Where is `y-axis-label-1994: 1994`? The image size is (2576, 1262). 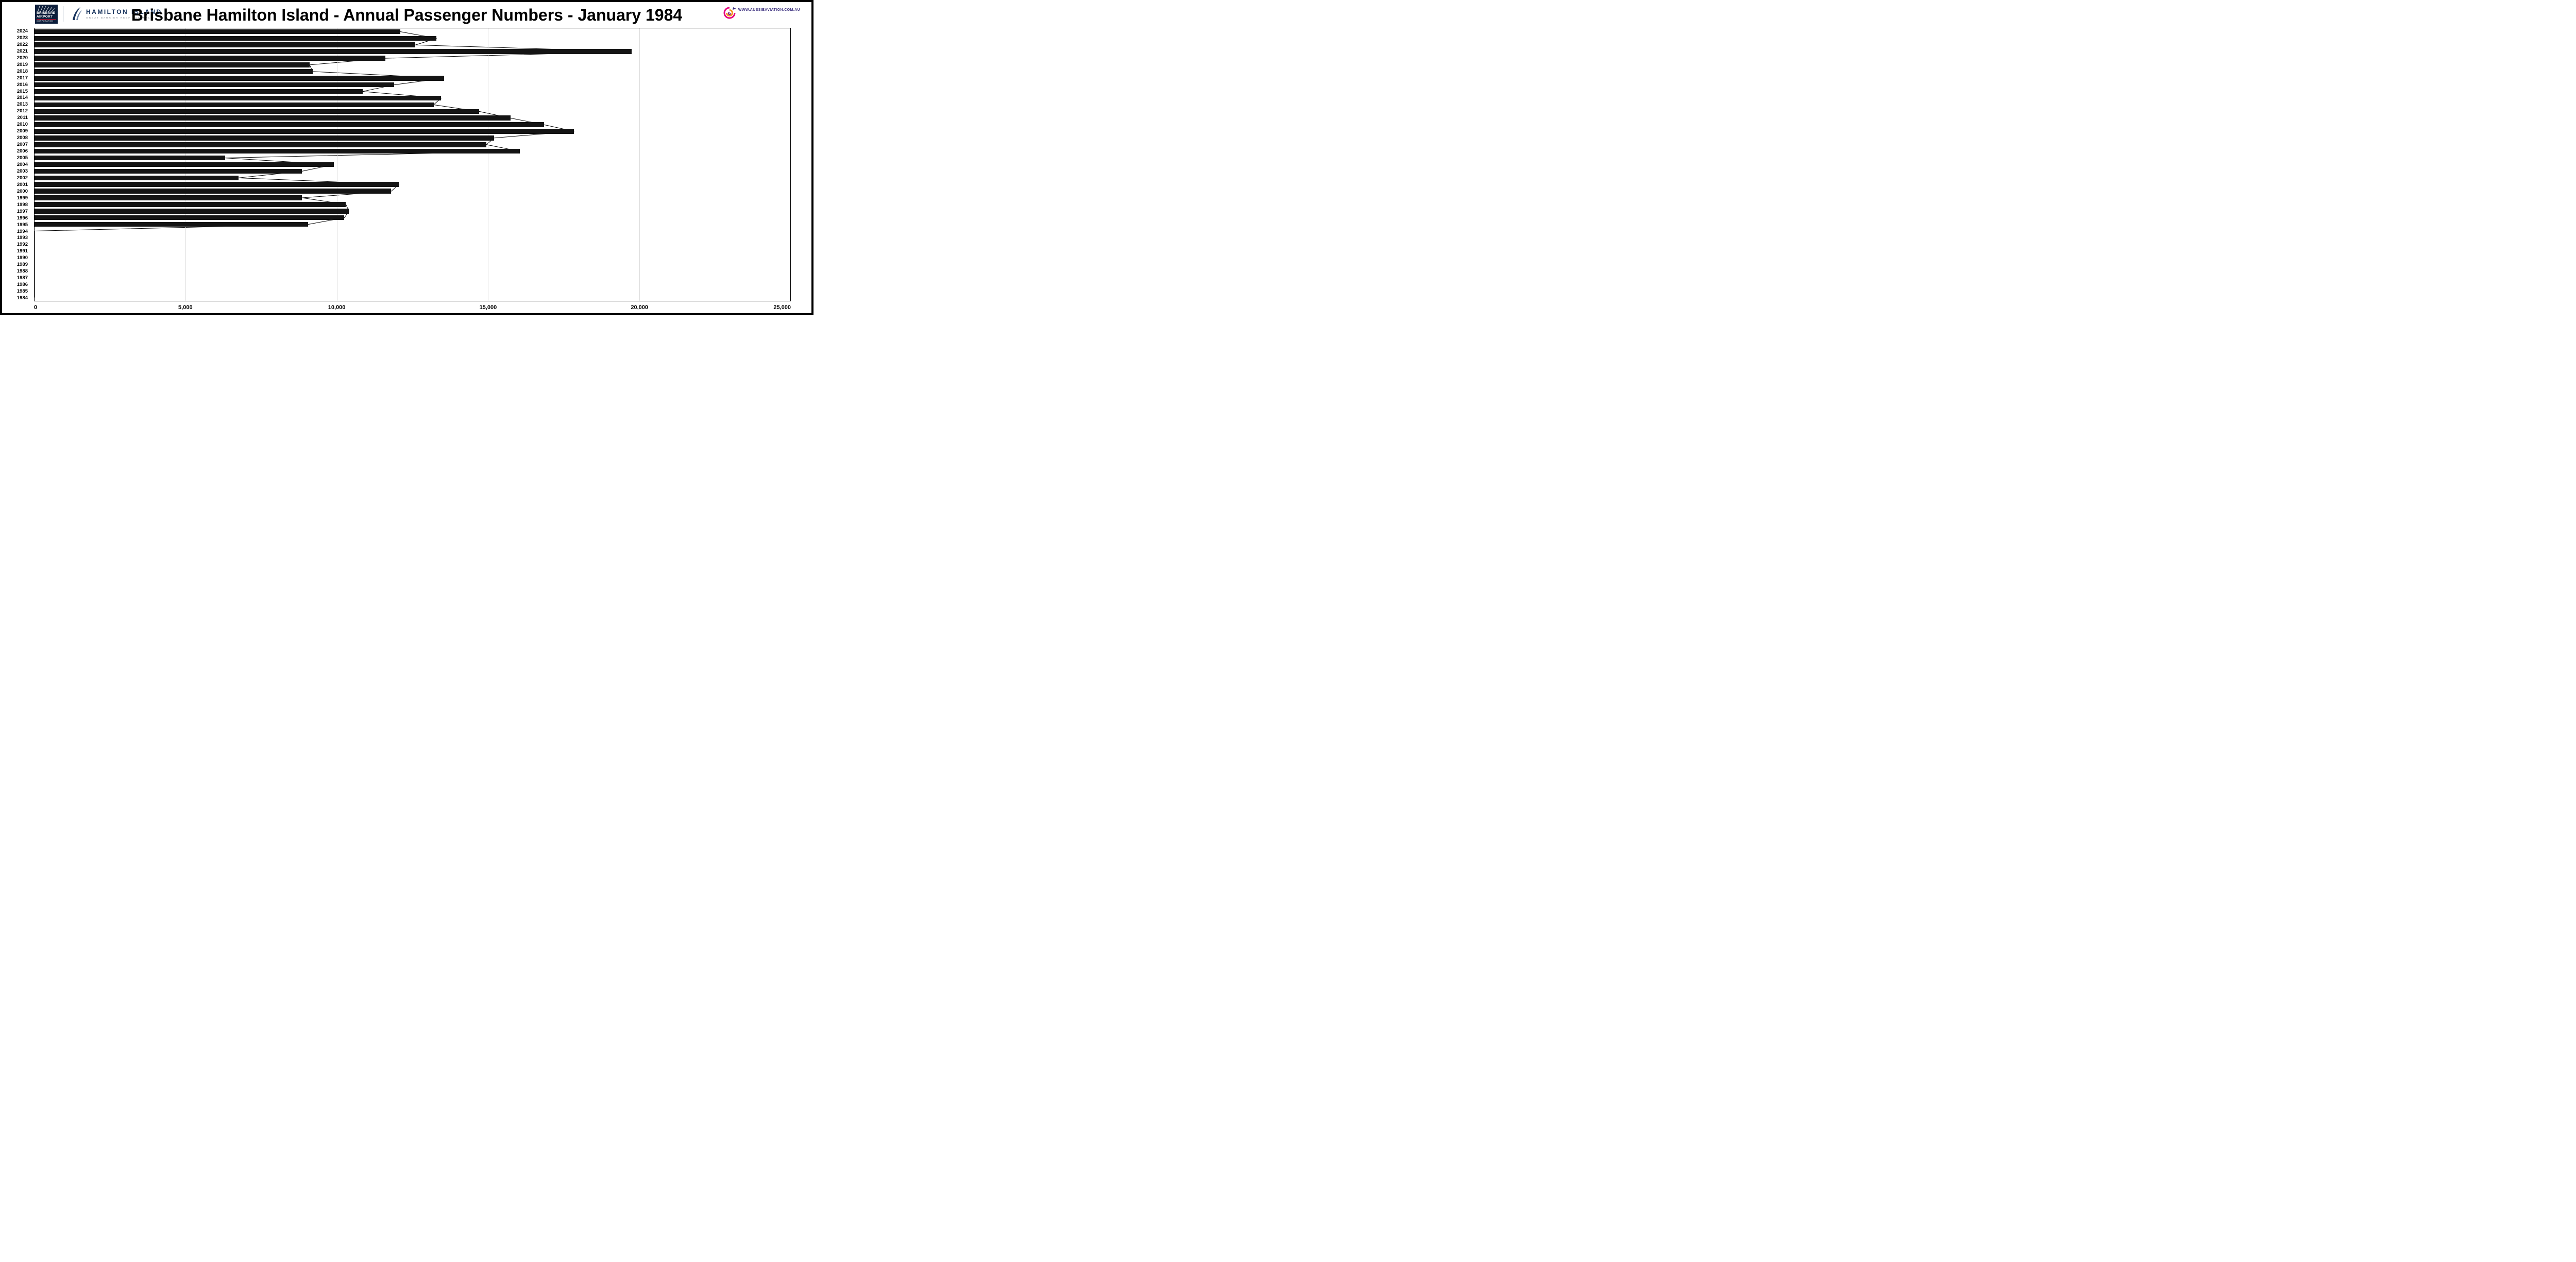
y-axis-label-1994: 1994 is located at coordinates (22, 231).